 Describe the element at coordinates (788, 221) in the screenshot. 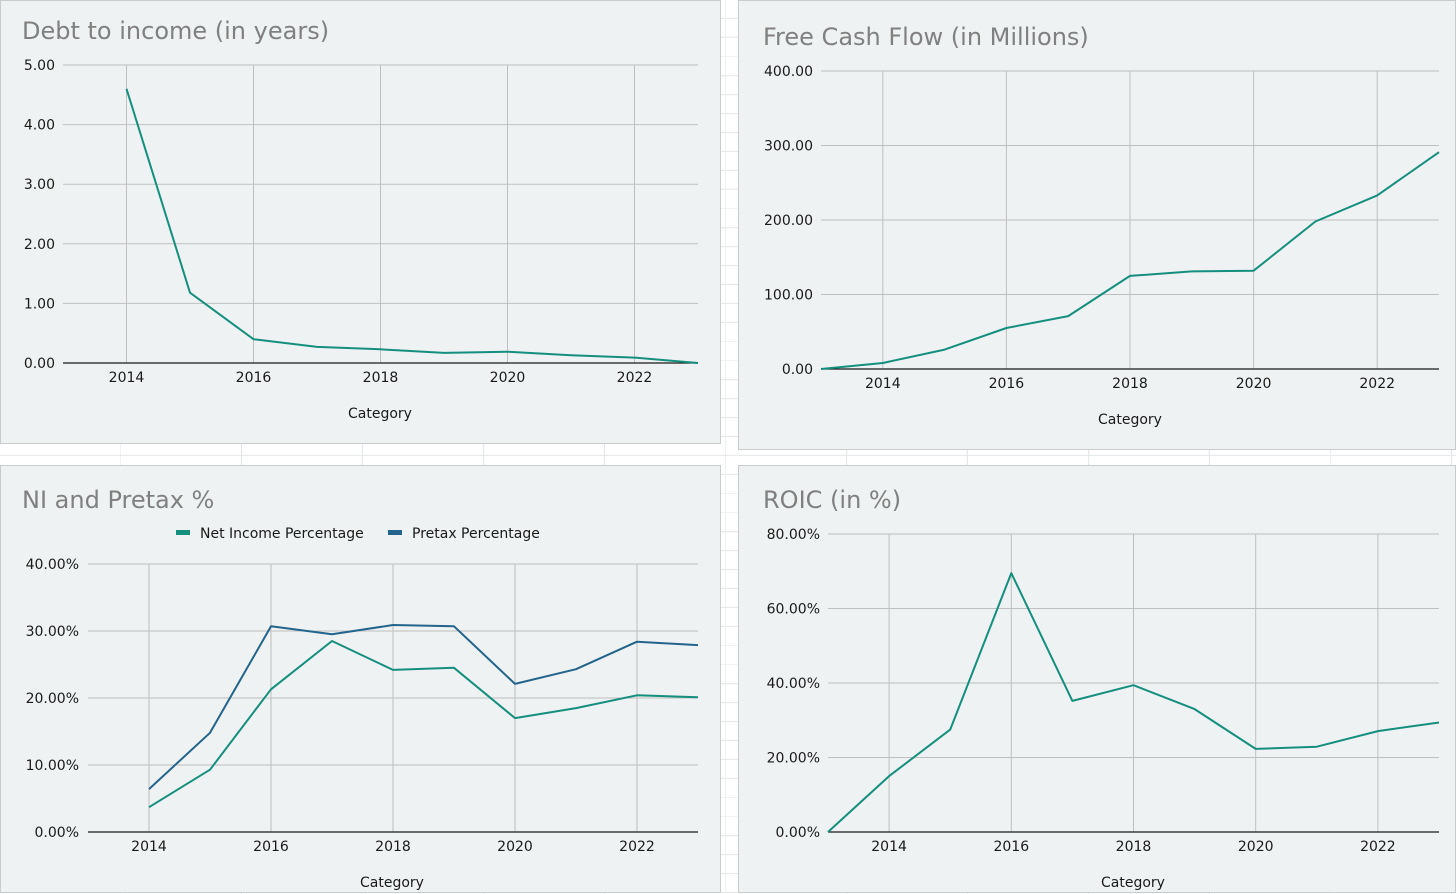

I see `y-tick-label: 200.00` at that location.